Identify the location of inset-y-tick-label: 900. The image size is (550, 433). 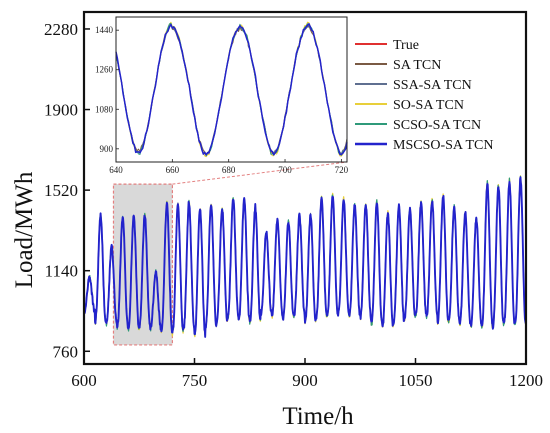
(107, 149).